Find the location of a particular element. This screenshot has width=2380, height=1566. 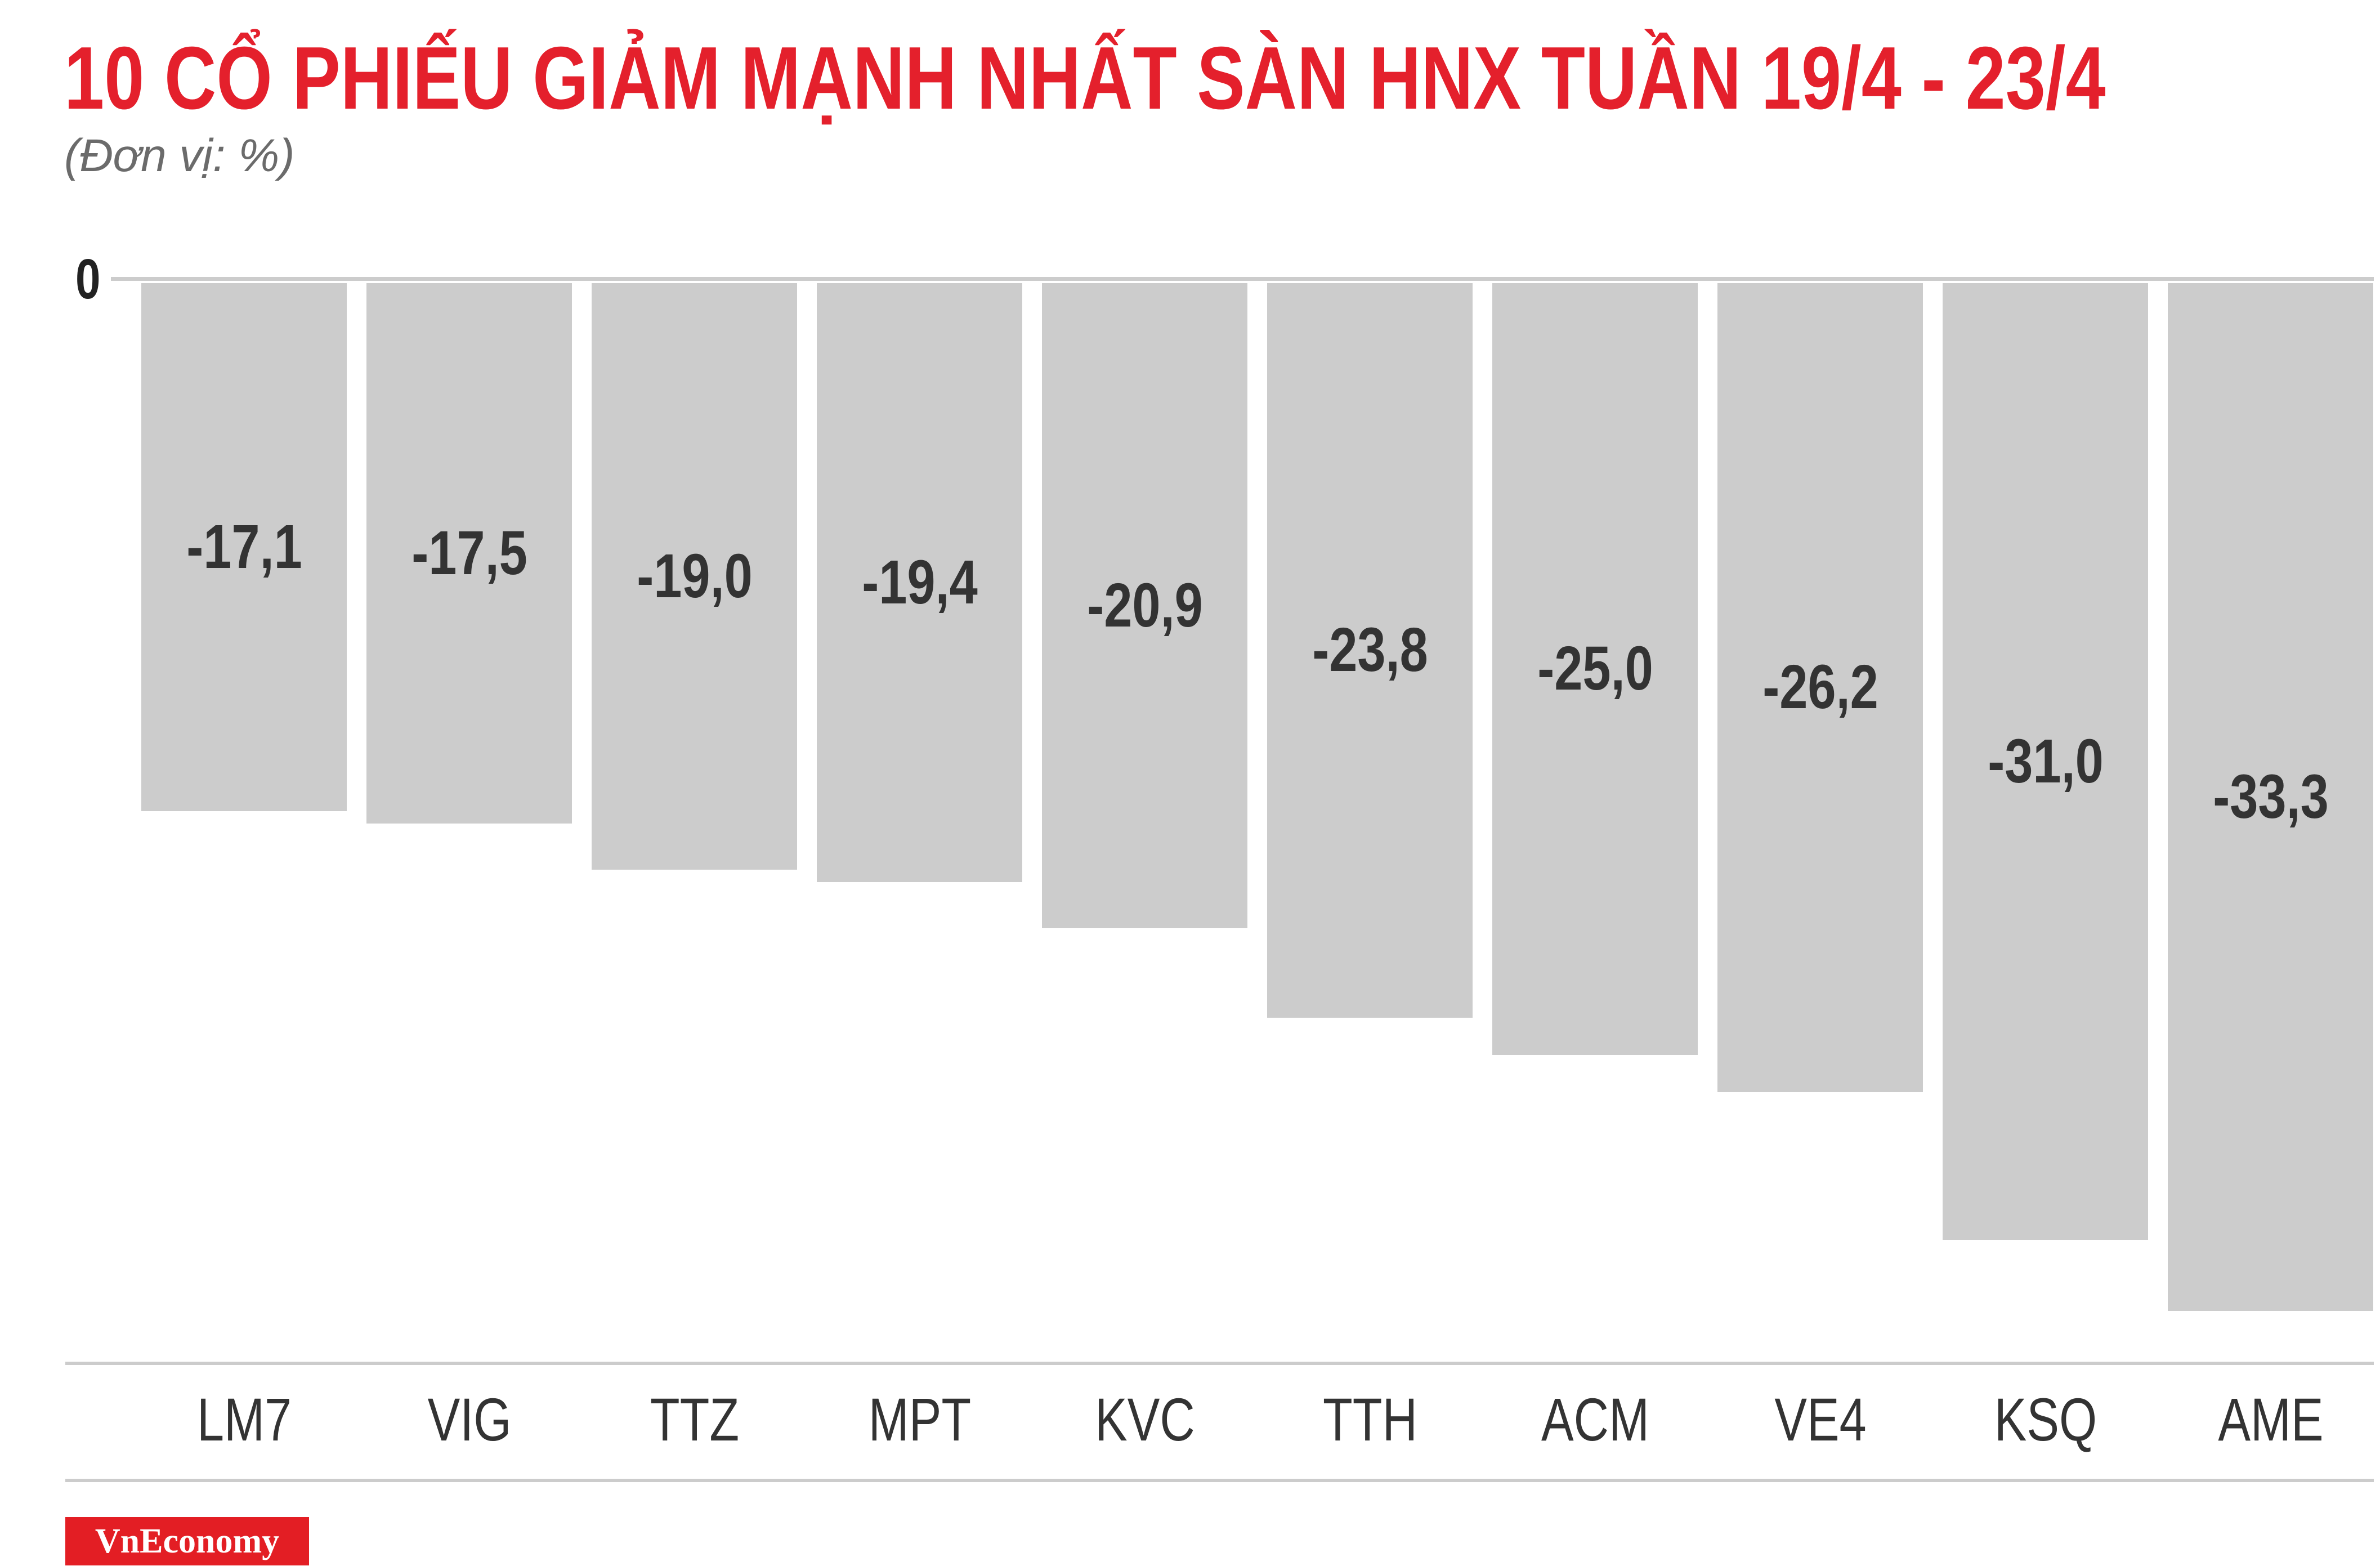

logo-text: VnEconomy is located at coordinates (187, 1541).